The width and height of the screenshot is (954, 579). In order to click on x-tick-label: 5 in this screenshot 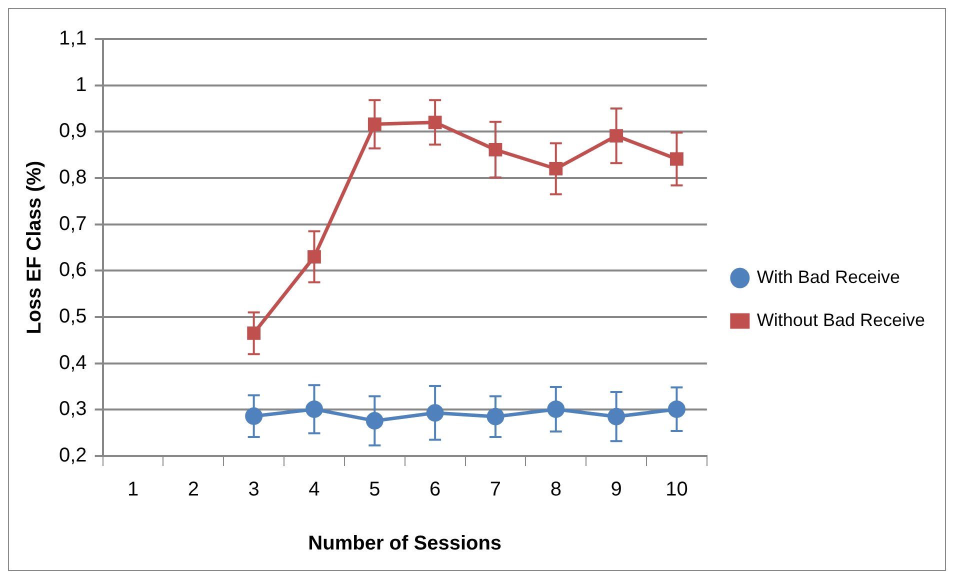, I will do `click(374, 489)`.